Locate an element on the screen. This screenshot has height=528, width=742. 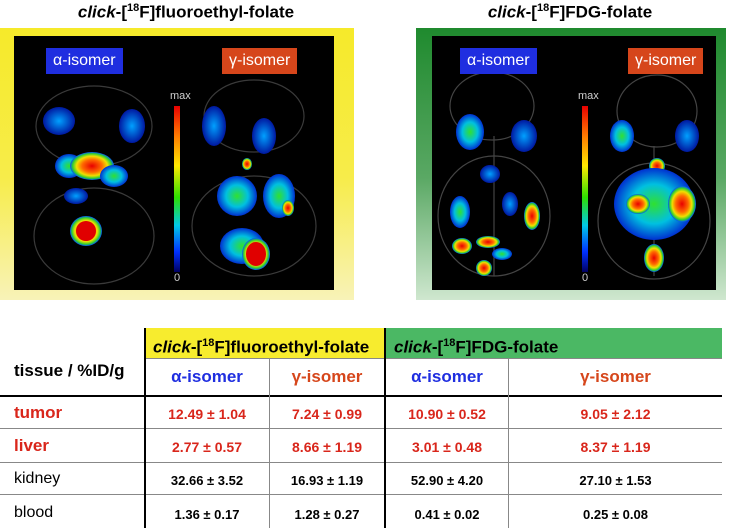
group-compound: F]FDG-folate is located at coordinates (507, 347).